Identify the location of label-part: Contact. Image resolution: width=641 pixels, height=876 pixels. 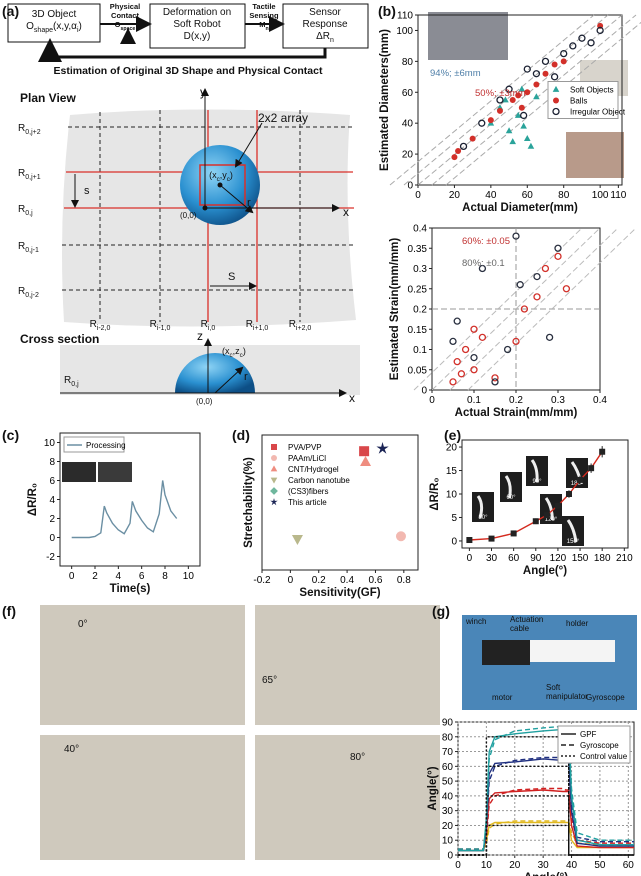
(125, 15).